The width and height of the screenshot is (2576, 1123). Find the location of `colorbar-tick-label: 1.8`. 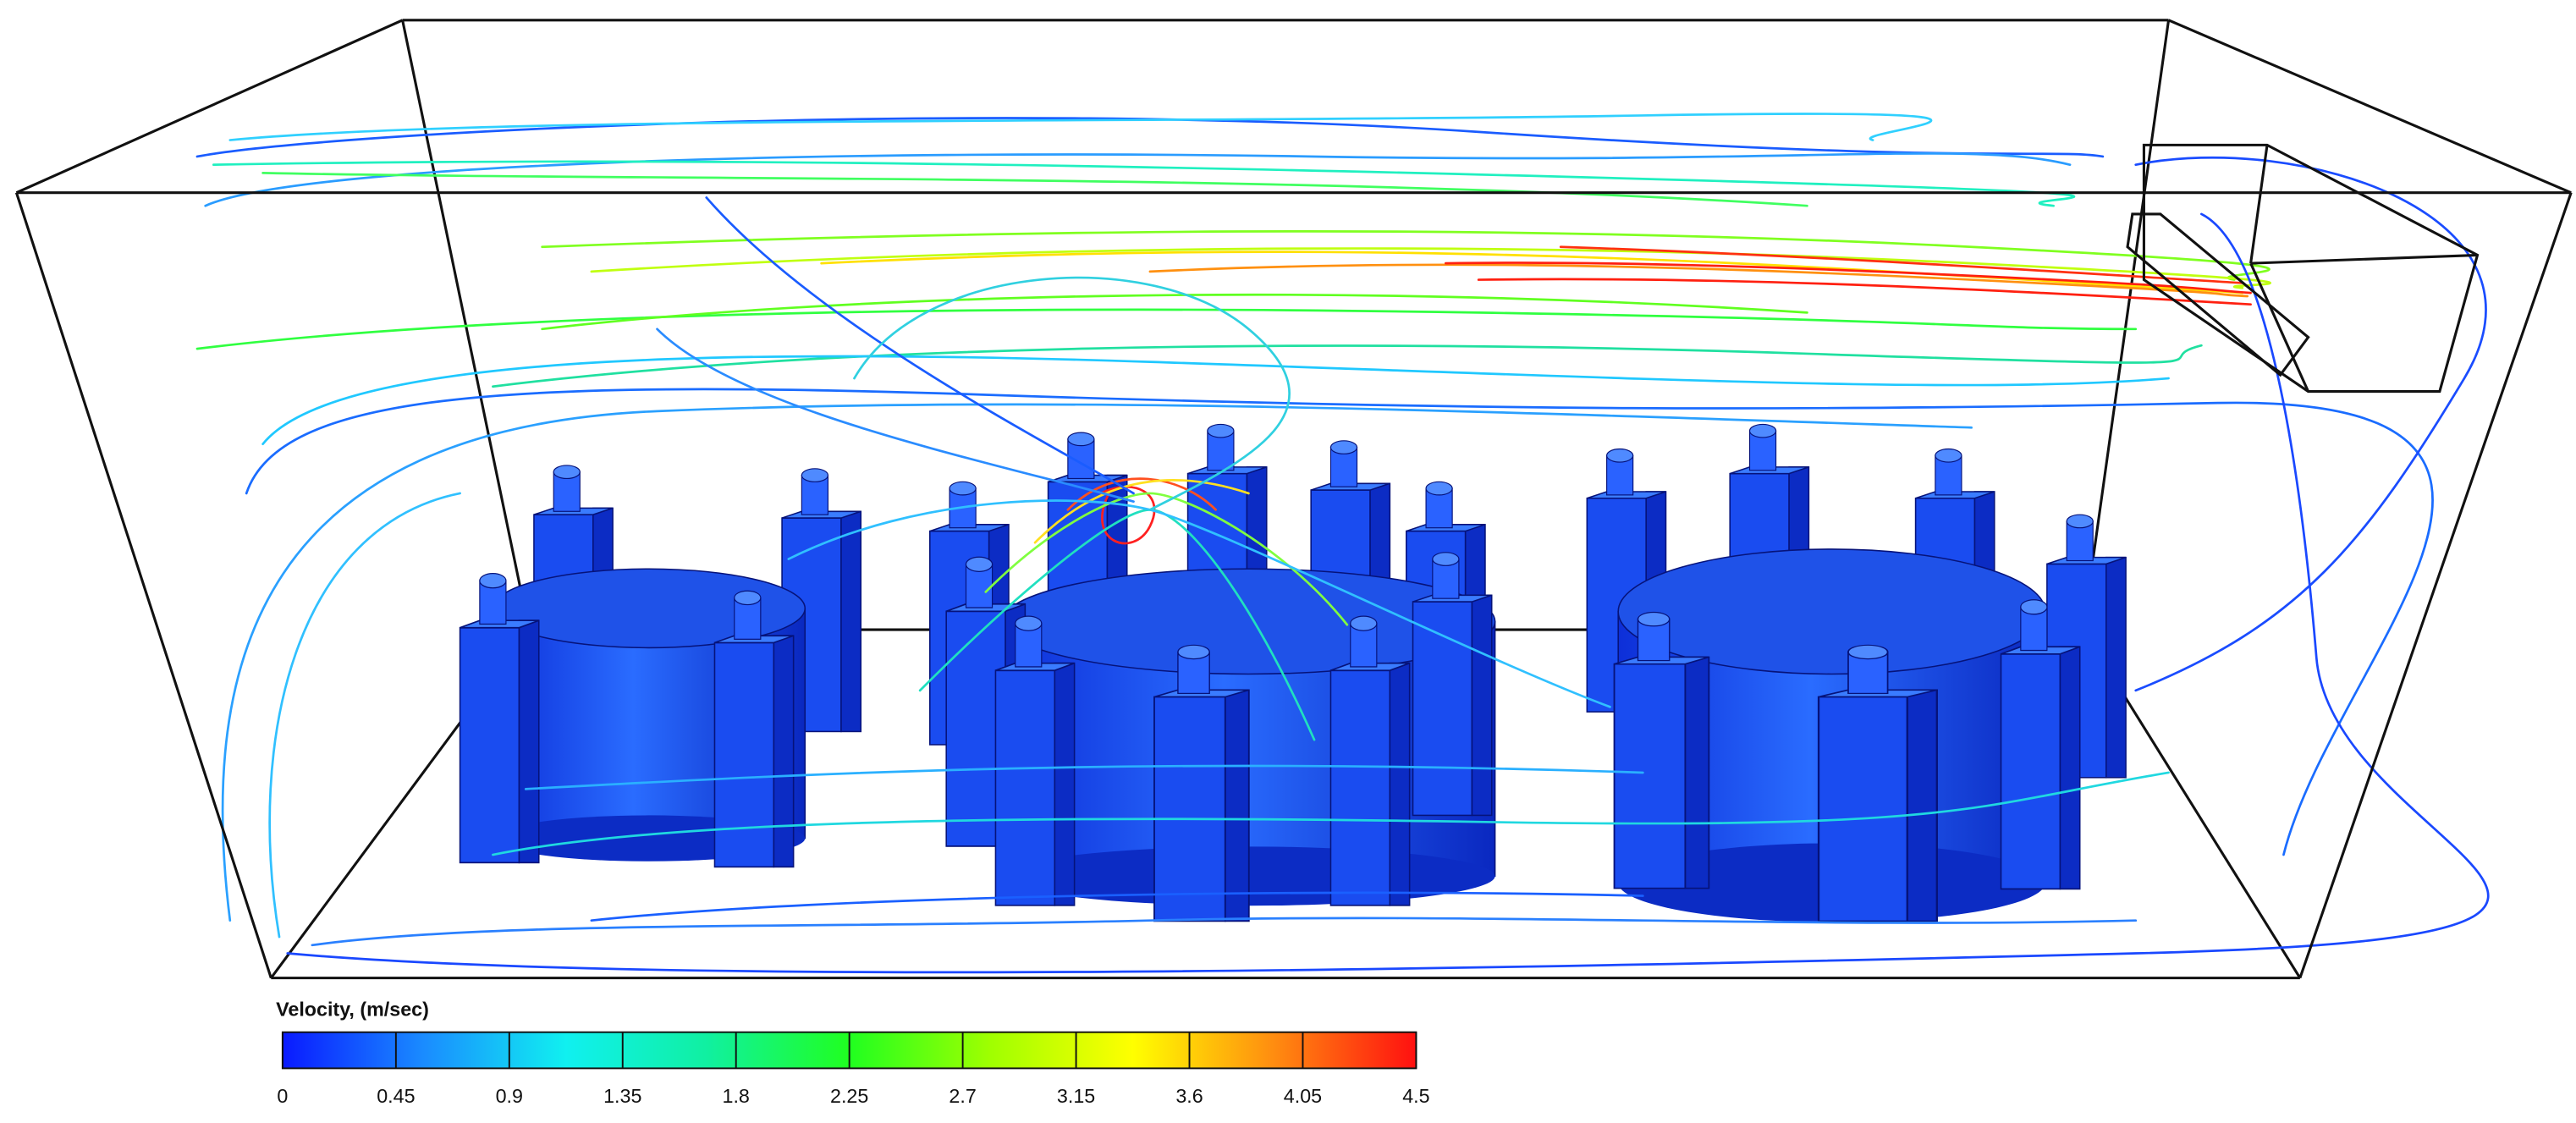

colorbar-tick-label: 1.8 is located at coordinates (736, 1096).